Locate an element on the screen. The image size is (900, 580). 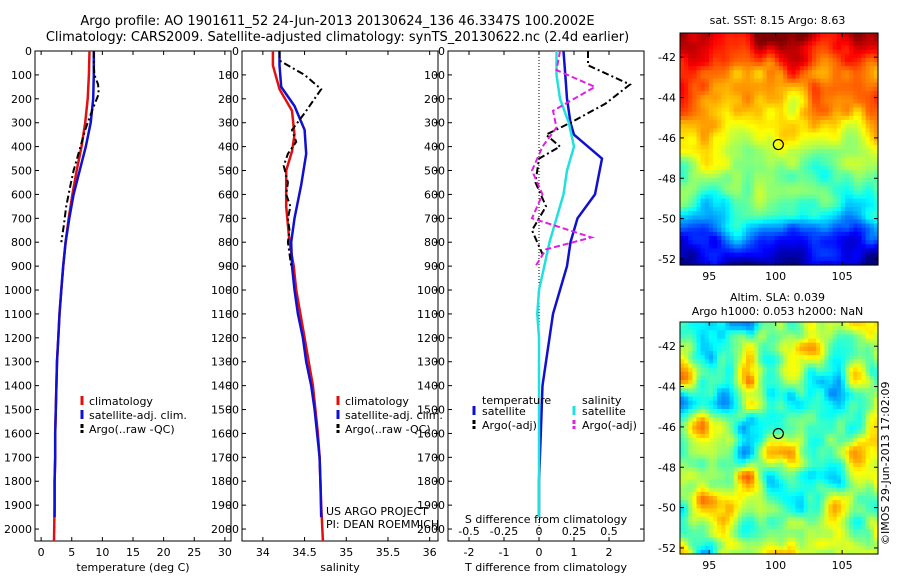
top-x-tick-label: 0 is located at coordinates (539, 531).